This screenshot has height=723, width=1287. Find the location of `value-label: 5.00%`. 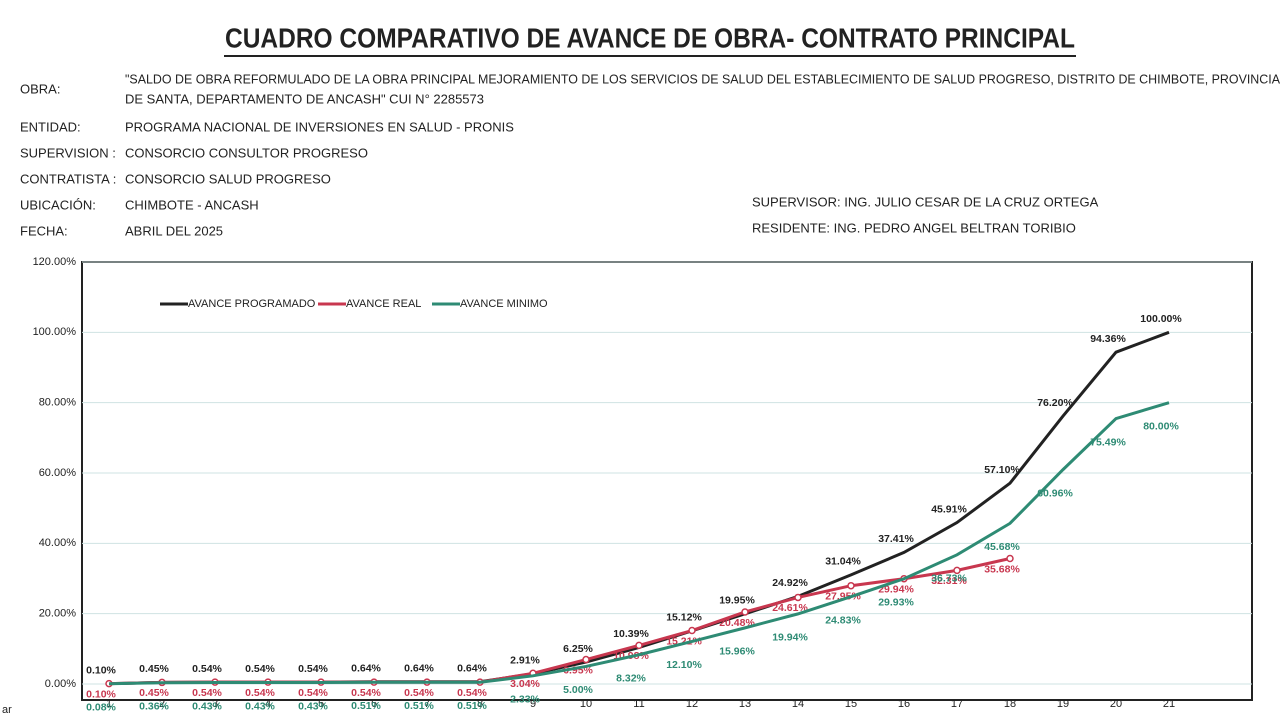

value-label: 5.00% is located at coordinates (578, 690).